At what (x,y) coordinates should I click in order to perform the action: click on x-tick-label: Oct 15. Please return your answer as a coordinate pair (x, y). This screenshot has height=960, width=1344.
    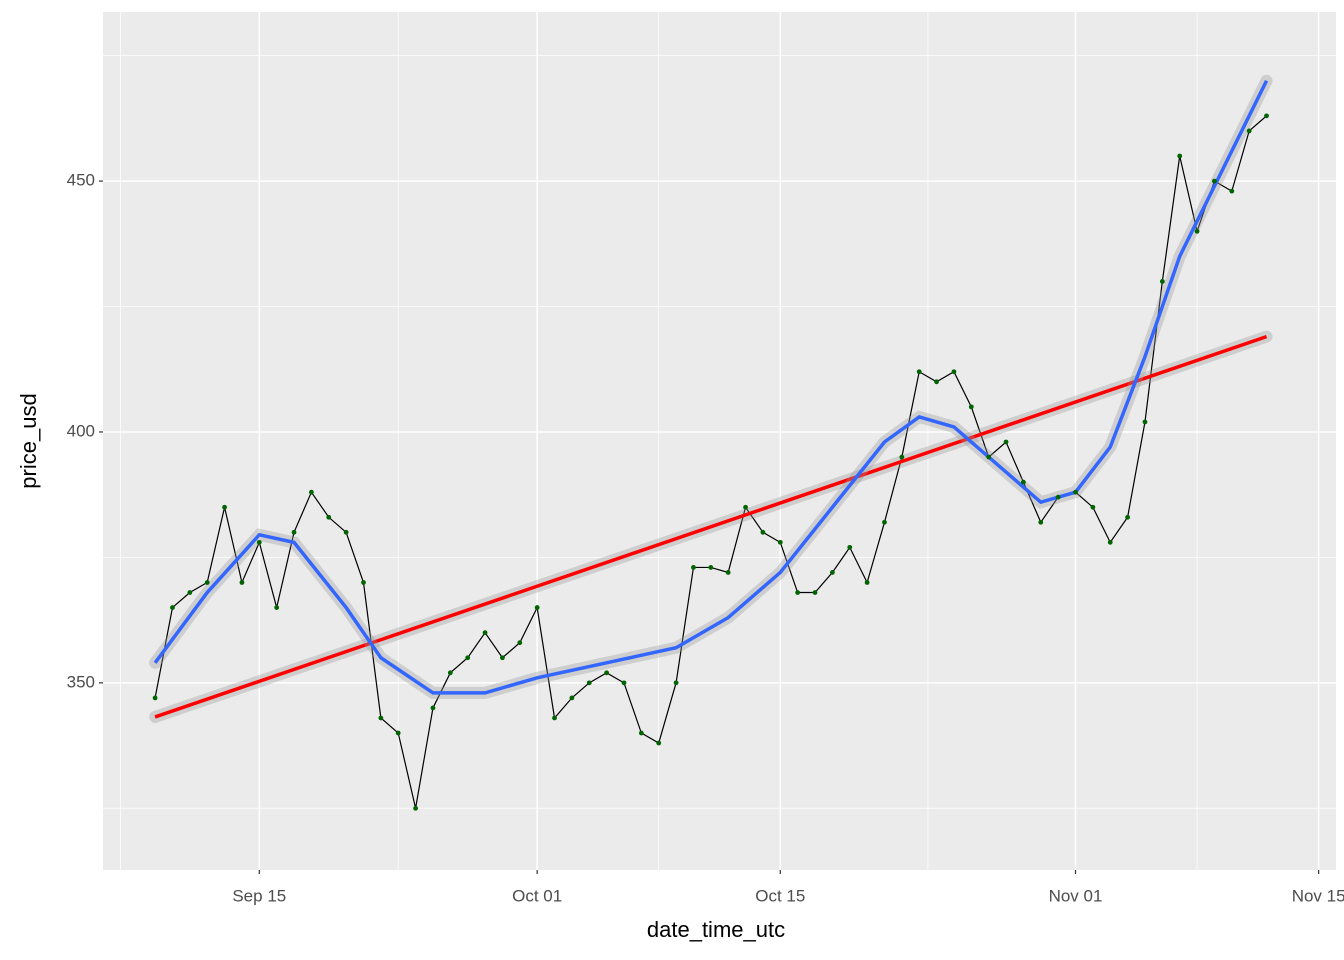
    Looking at the image, I should click on (780, 895).